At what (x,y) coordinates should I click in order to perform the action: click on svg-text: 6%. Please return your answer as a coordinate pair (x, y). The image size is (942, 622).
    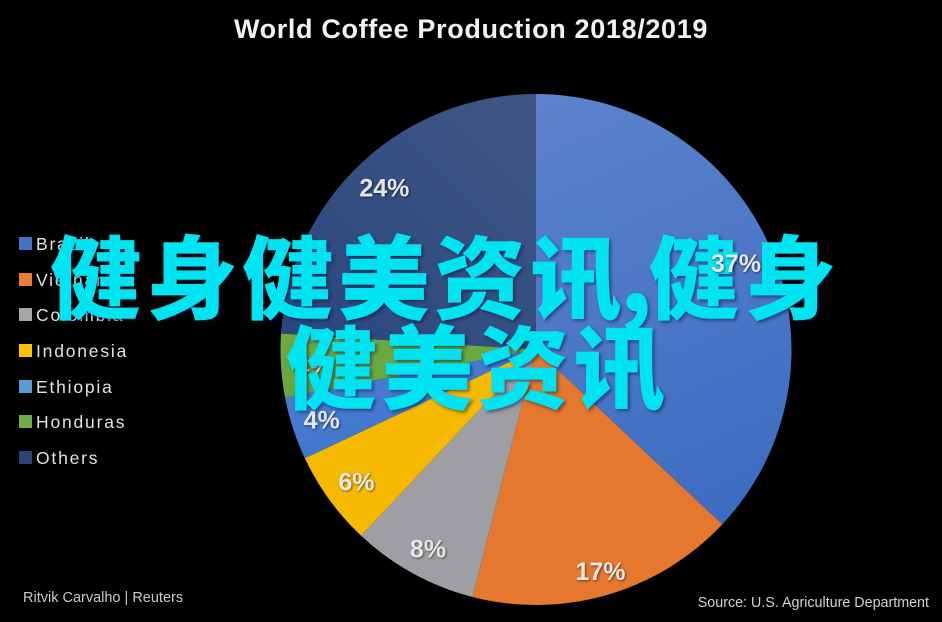
    Looking at the image, I should click on (356, 483).